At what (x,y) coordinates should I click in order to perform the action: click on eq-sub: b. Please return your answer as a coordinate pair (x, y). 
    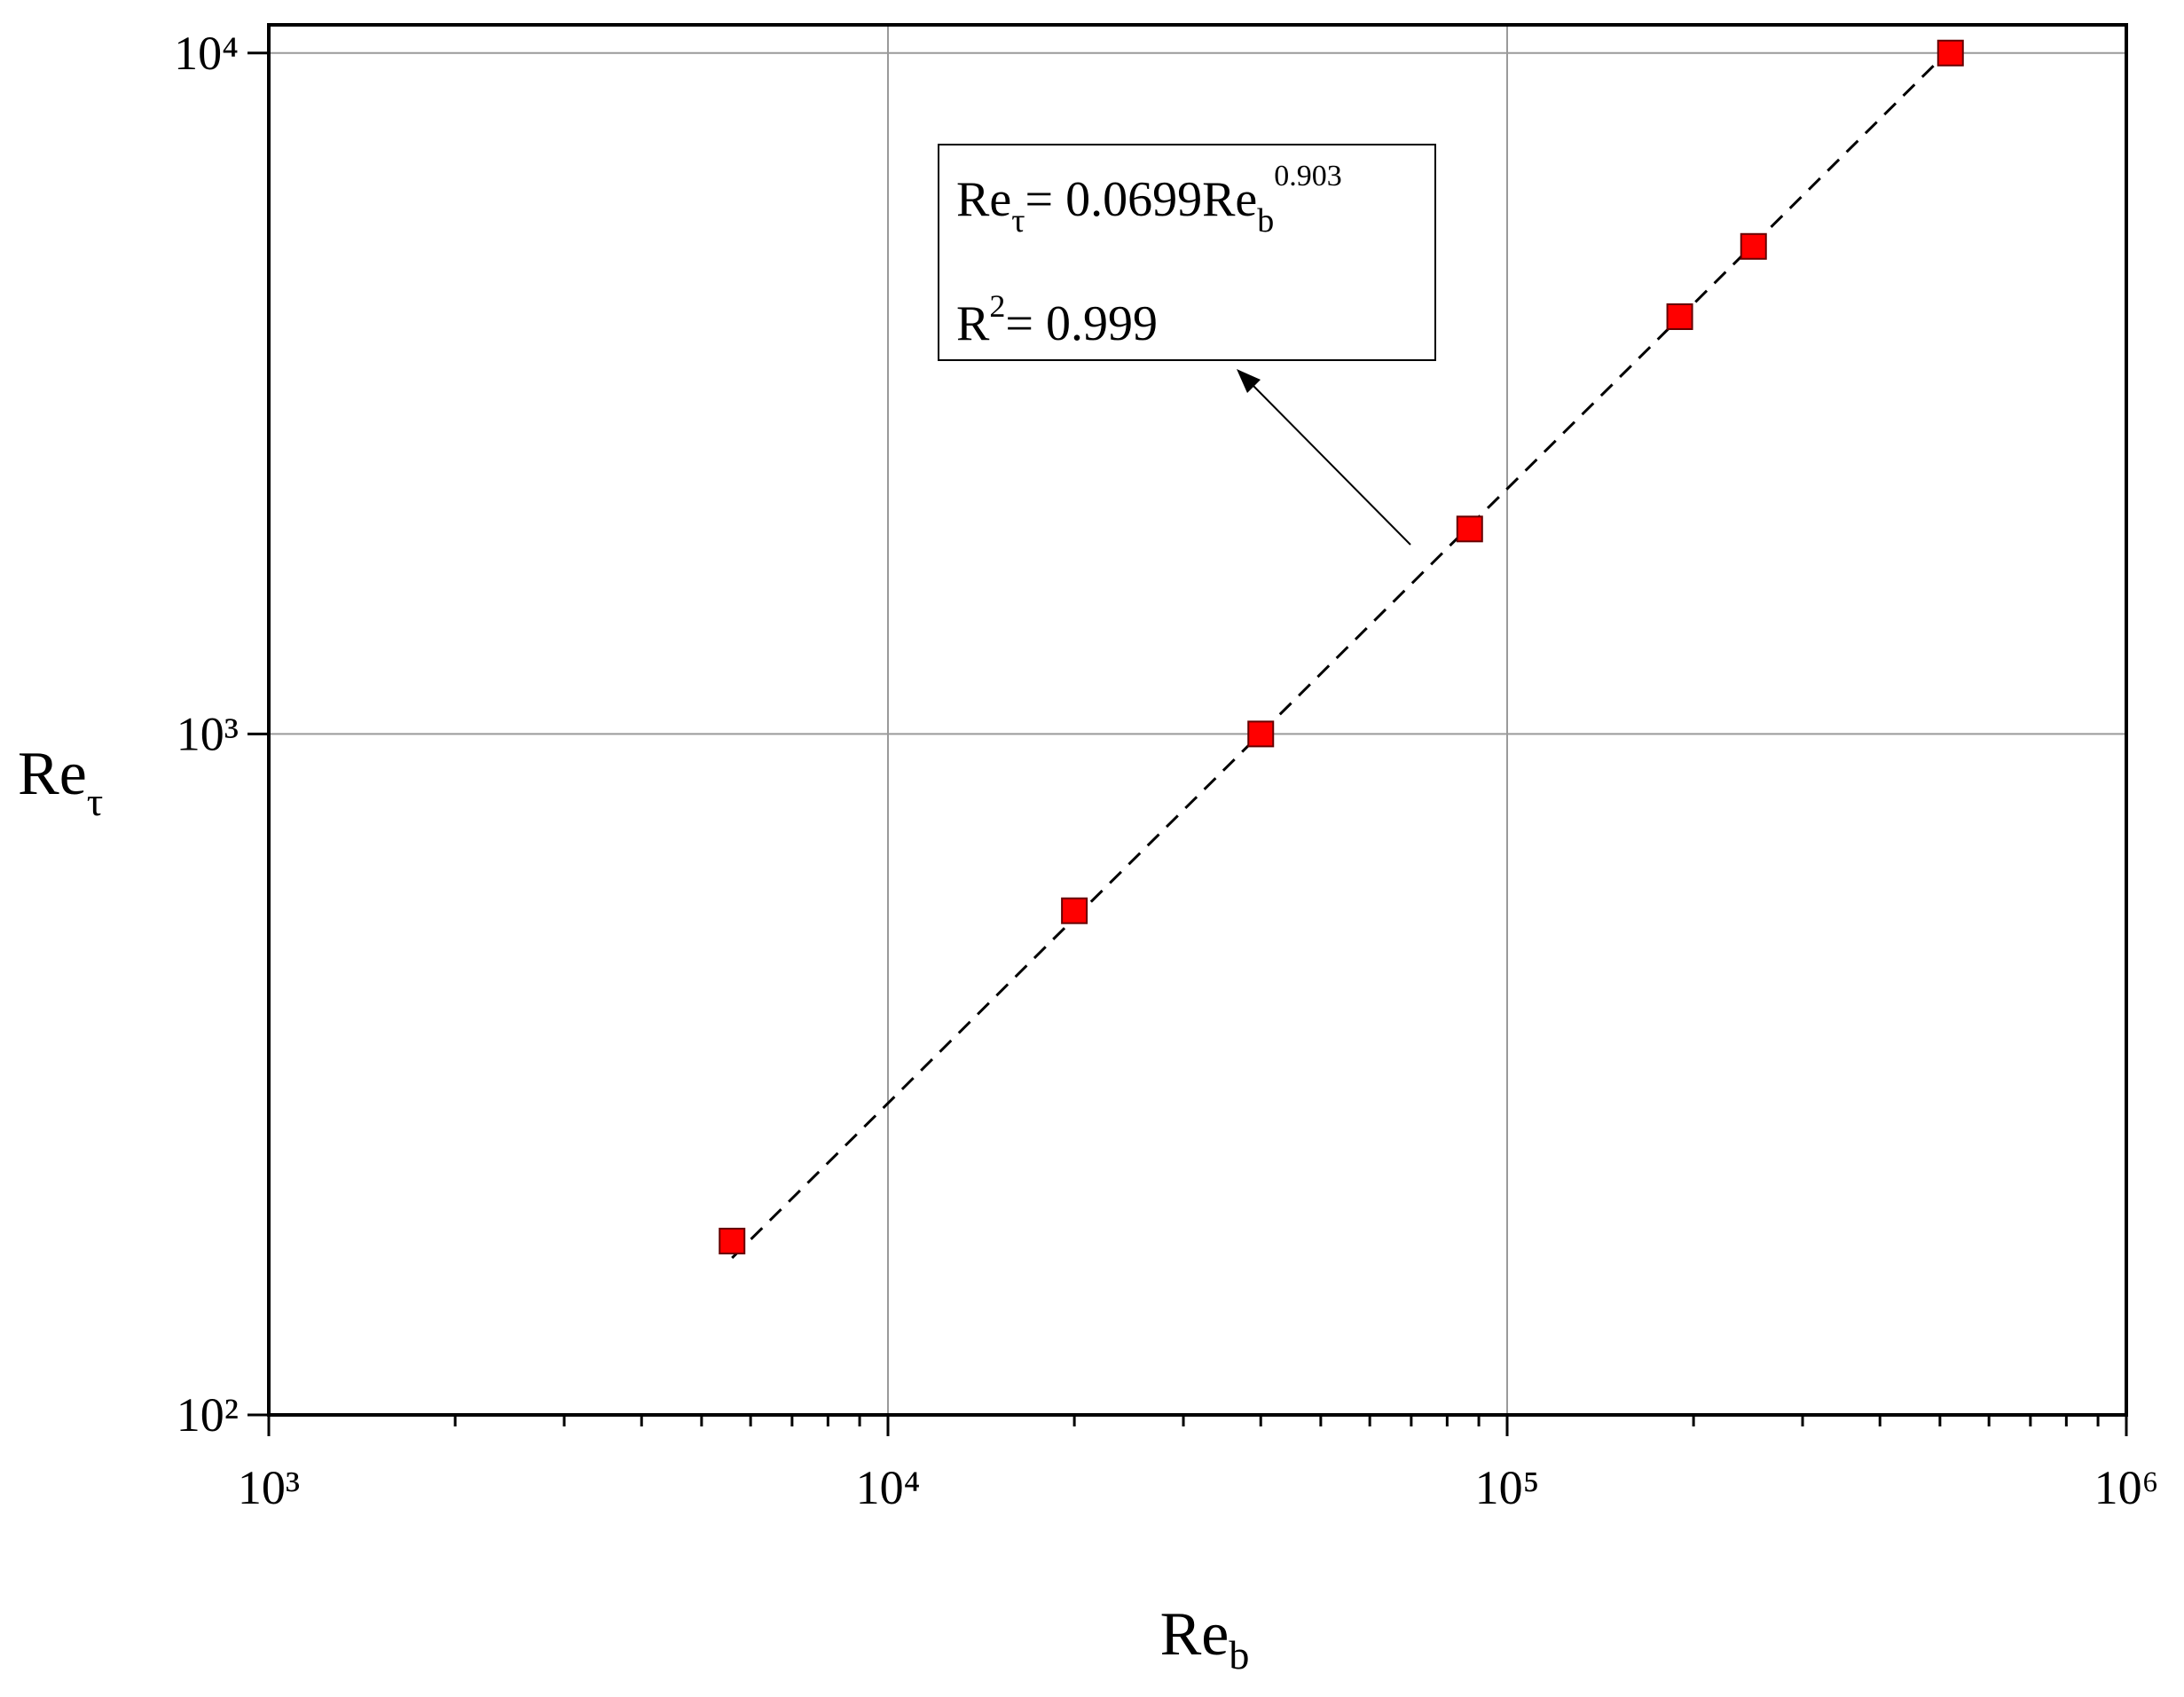
    Looking at the image, I should click on (1265, 221).